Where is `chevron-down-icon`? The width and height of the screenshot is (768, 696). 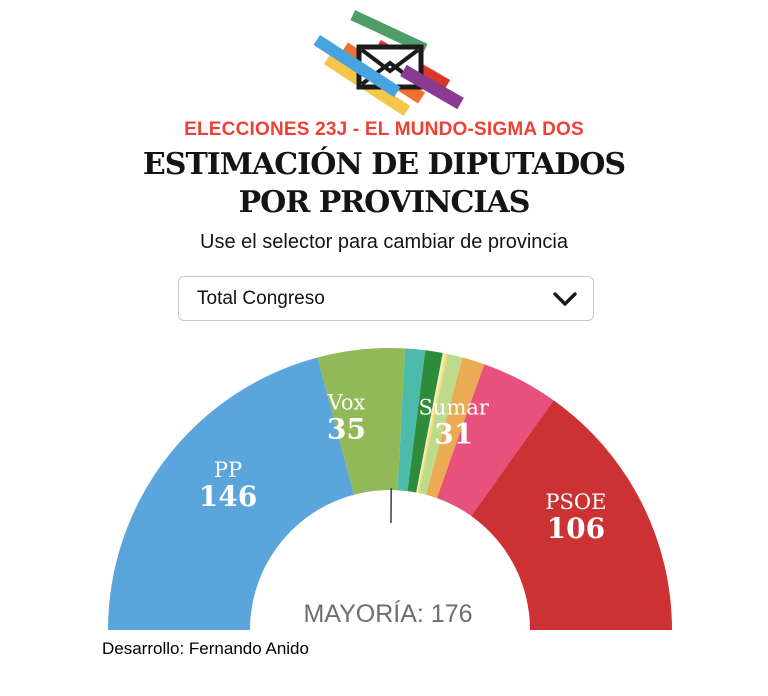
chevron-down-icon is located at coordinates (565, 298).